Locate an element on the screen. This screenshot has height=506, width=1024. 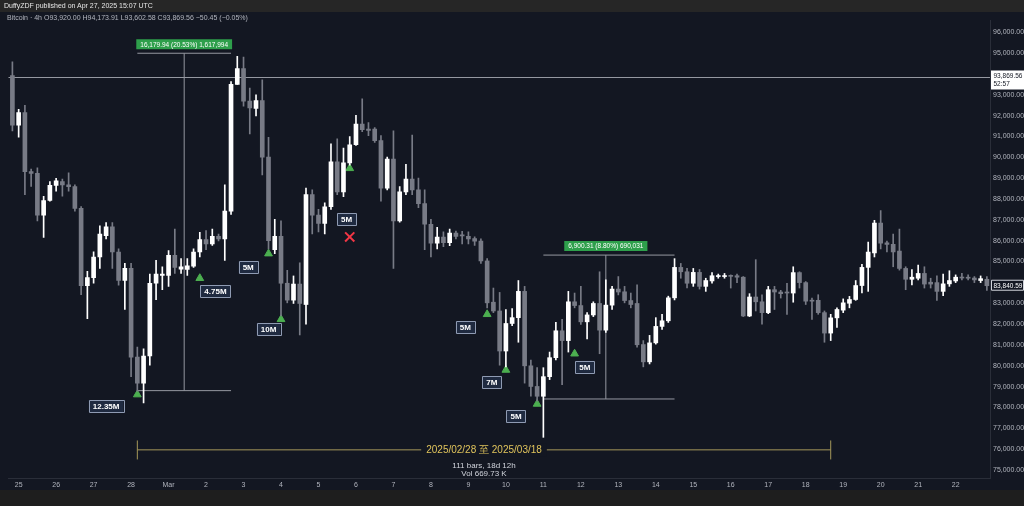
annotation: 4.75M is located at coordinates (215, 291).